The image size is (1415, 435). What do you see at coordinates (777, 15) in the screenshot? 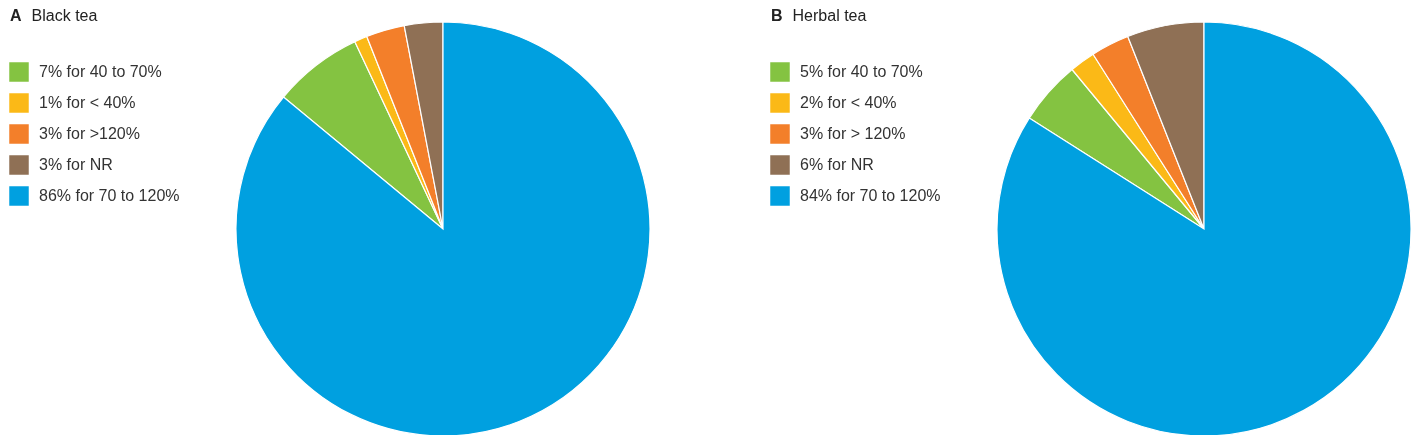
I see `text: B` at bounding box center [777, 15].